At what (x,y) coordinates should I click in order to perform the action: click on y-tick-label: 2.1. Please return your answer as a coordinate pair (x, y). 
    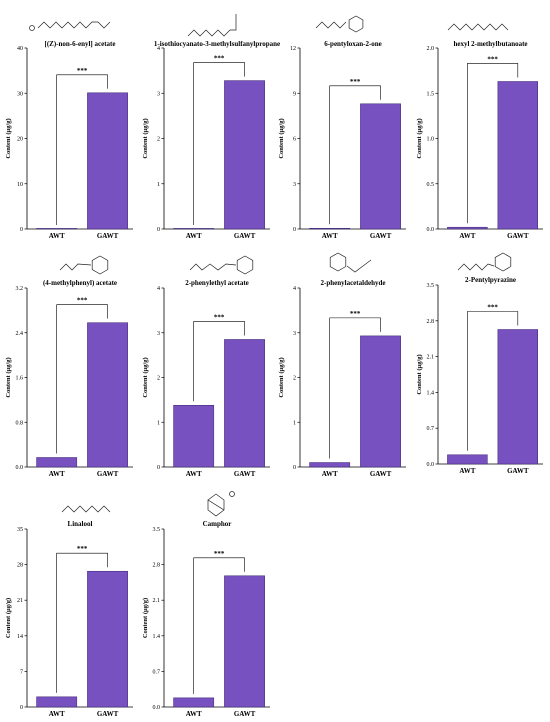
    Looking at the image, I should click on (157, 601).